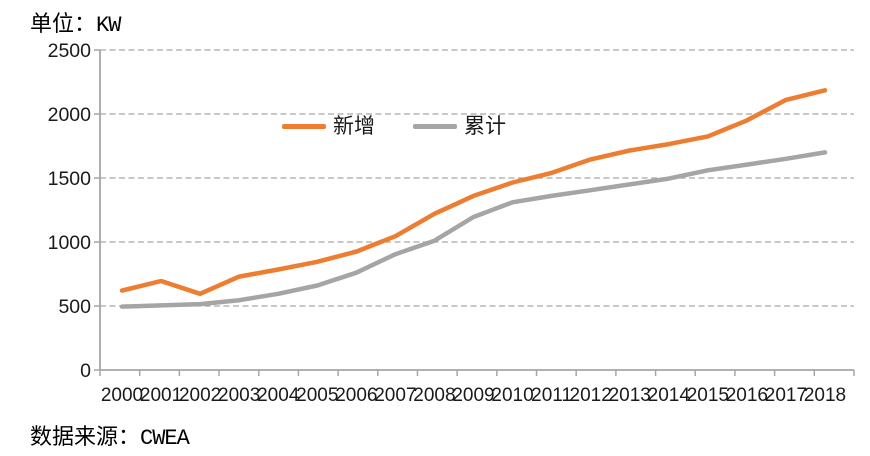 The image size is (870, 456). What do you see at coordinates (395, 395) in the screenshot?
I see `x-tick-label: 2007` at bounding box center [395, 395].